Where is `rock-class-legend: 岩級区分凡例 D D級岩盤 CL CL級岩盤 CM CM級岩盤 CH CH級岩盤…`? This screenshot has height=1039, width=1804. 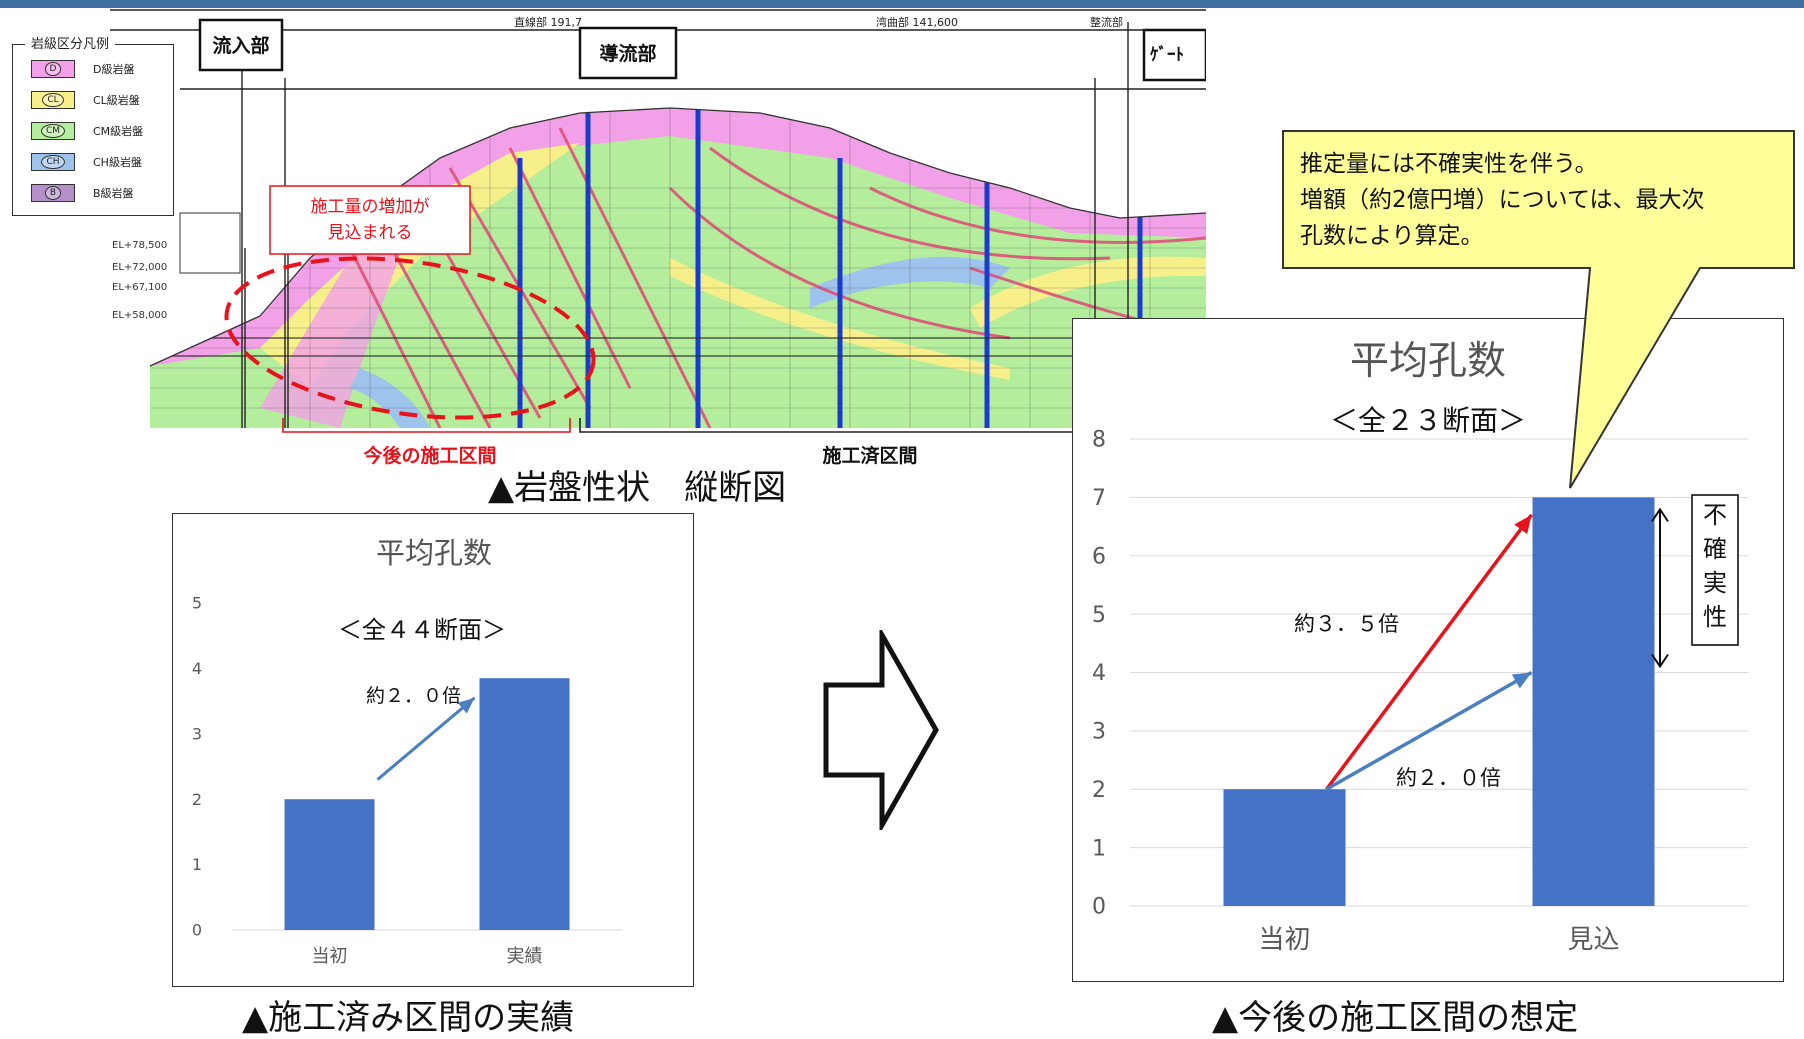 rock-class-legend: 岩級区分凡例 D D級岩盤 CL CL級岩盤 CM CM級岩盤 CH CH級岩盤… is located at coordinates (93, 124).